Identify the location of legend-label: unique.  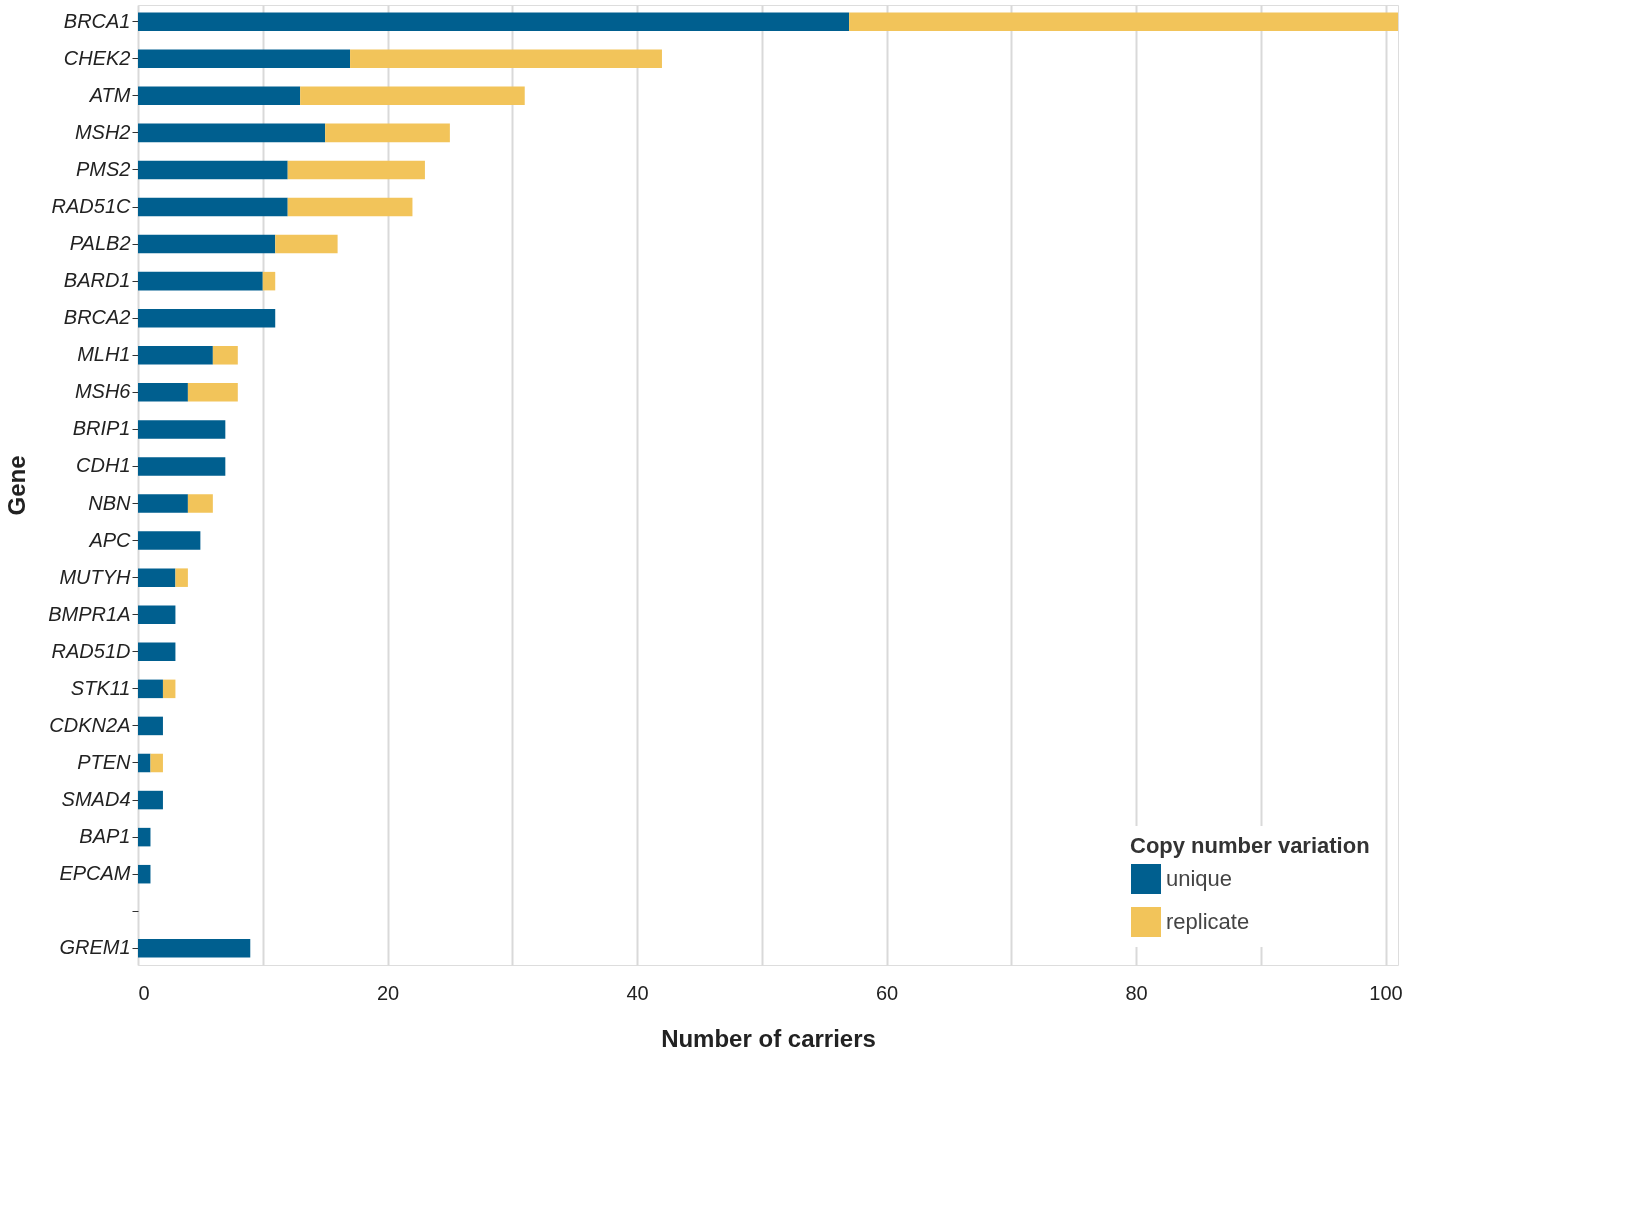
(1199, 878).